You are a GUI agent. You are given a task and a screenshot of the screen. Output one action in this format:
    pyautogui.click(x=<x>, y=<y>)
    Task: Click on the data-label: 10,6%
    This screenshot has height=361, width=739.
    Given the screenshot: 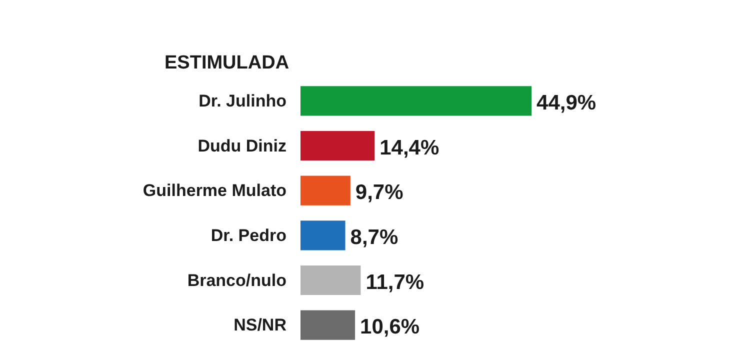 What is the action you would take?
    pyautogui.click(x=390, y=327)
    